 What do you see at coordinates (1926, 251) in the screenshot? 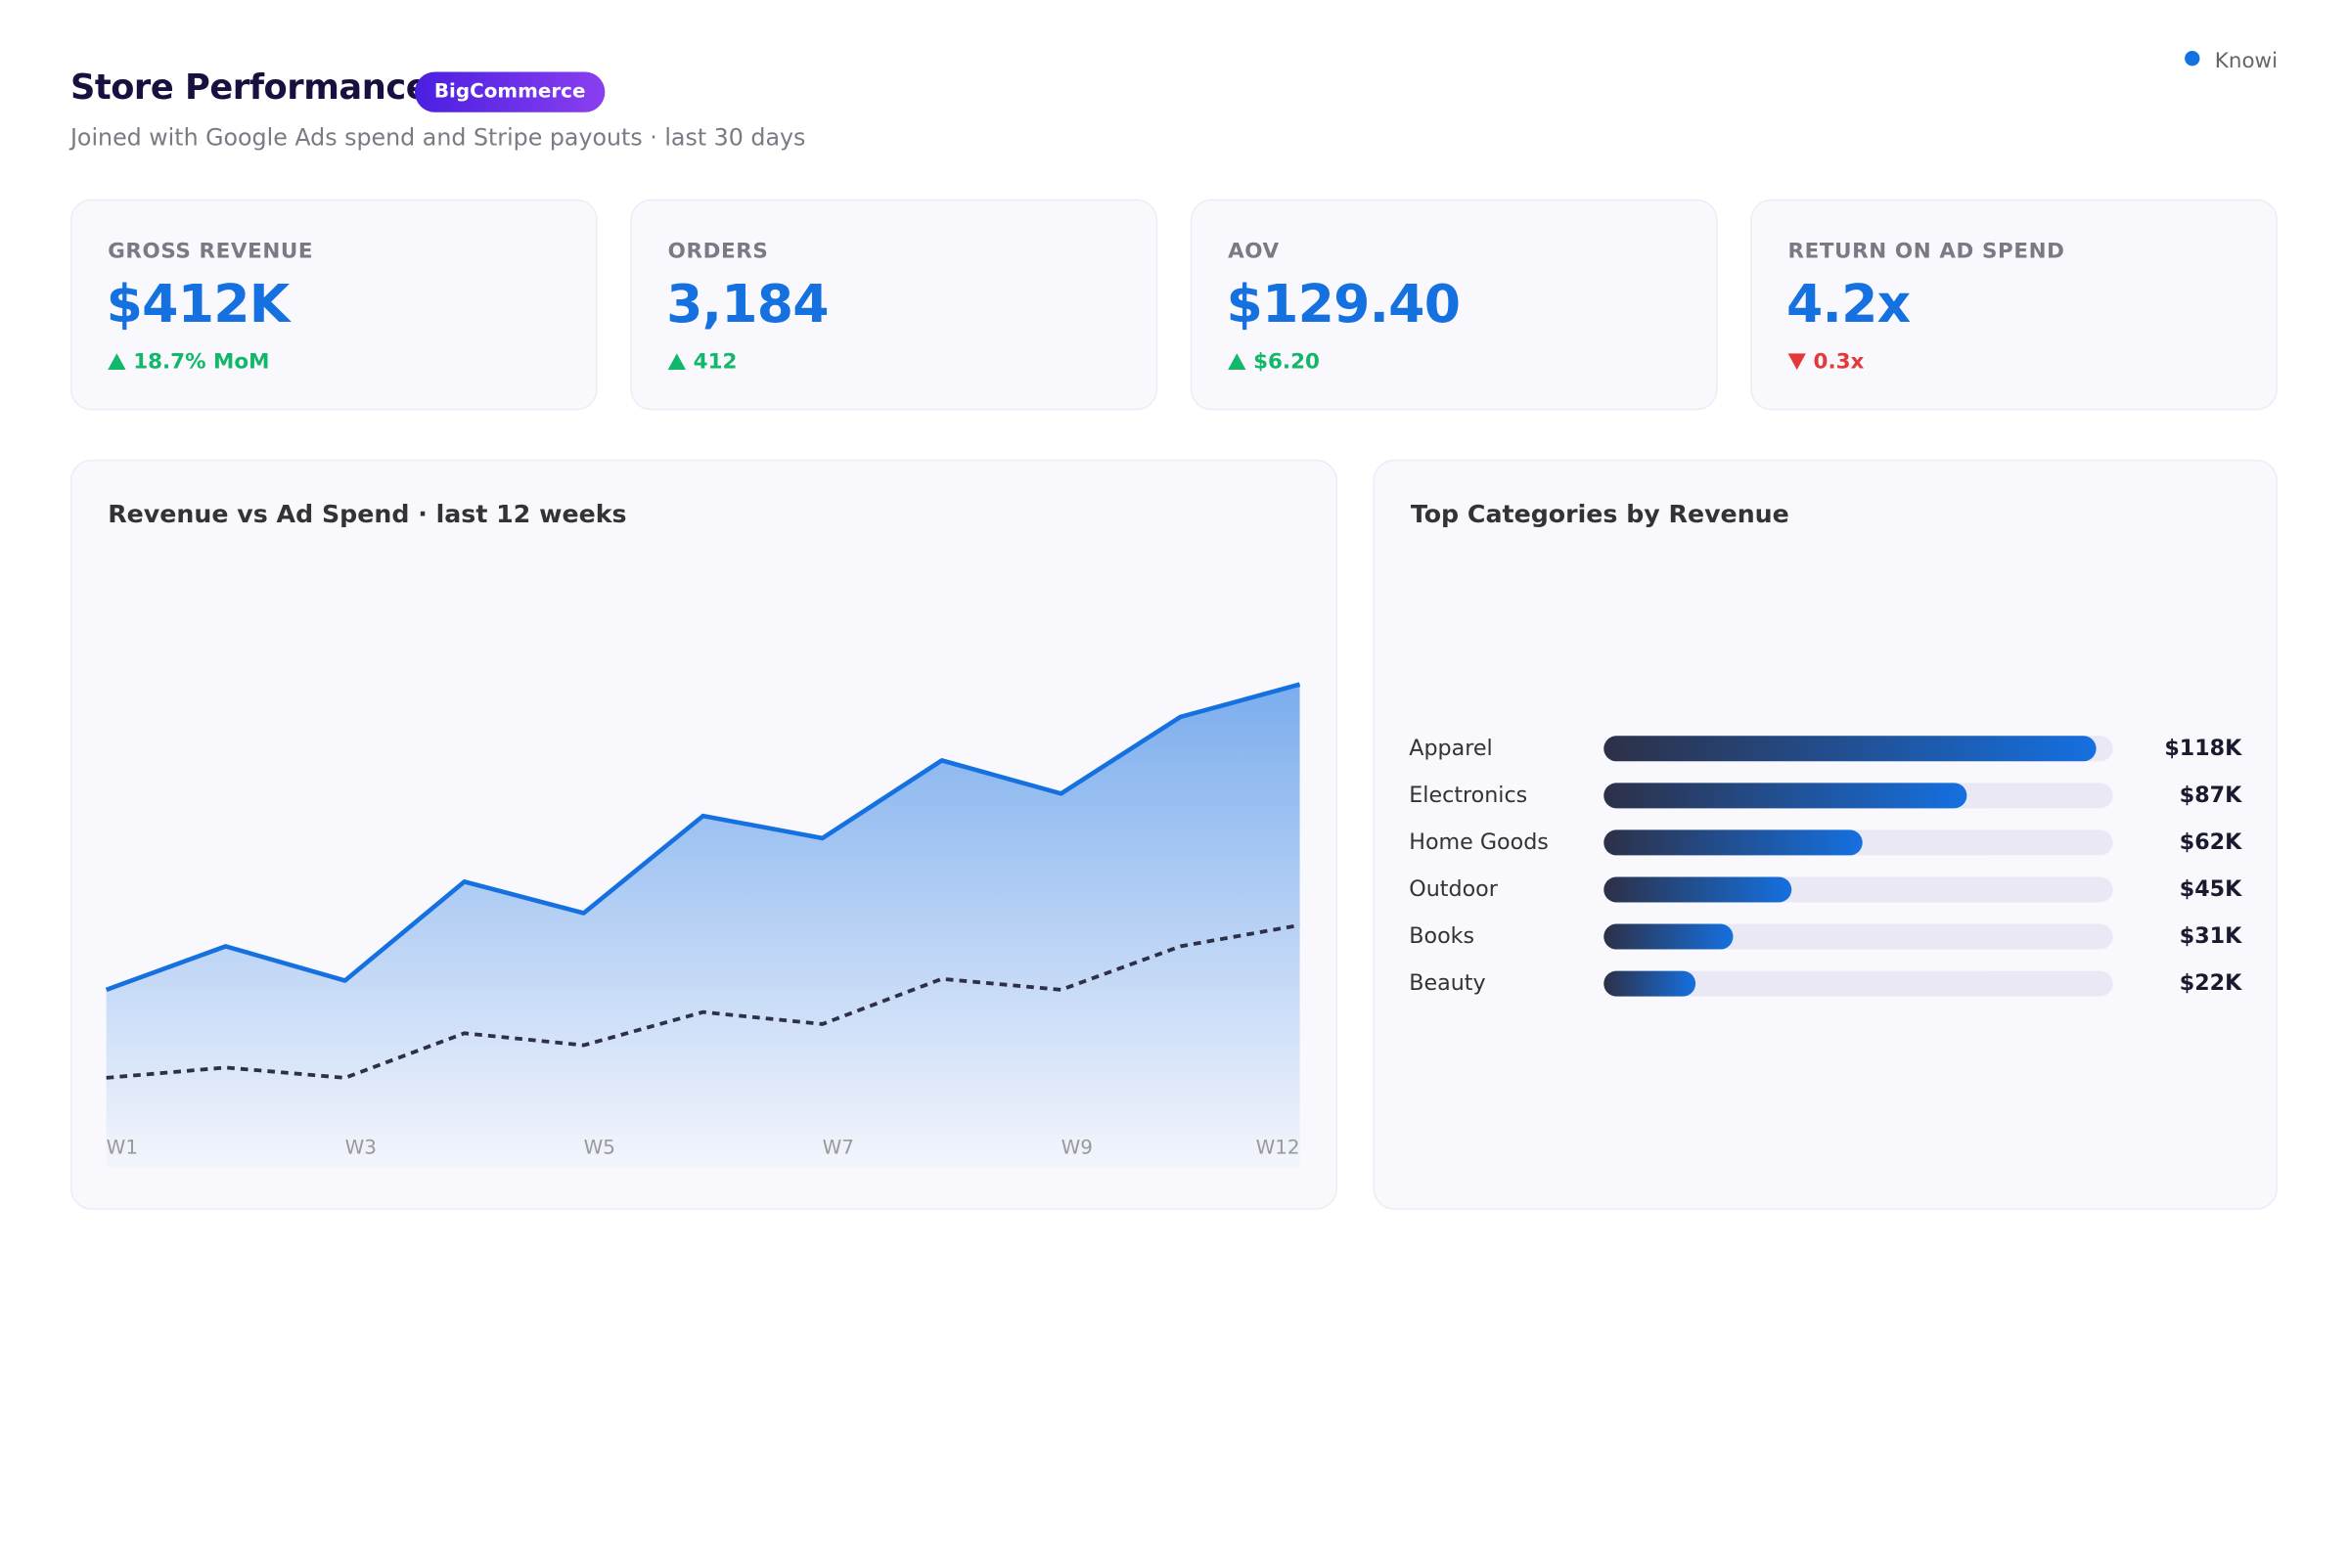
I see `kpi-label: RETURN ON AD SPEND` at bounding box center [1926, 251].